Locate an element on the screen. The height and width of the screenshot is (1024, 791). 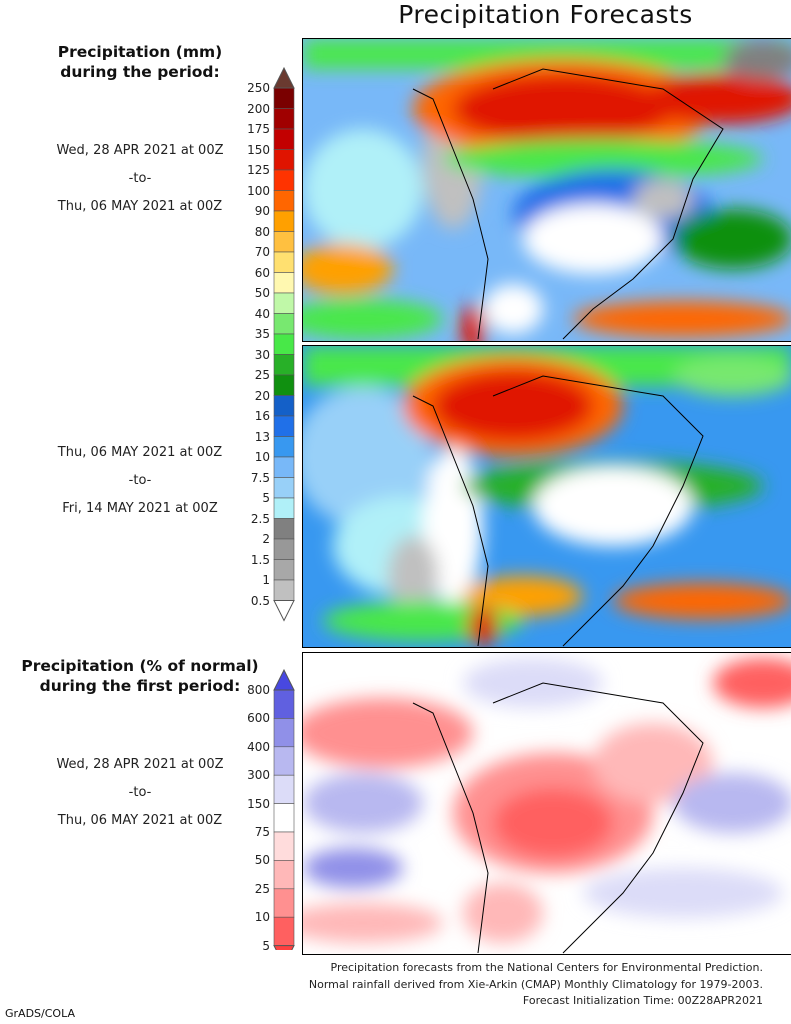
colorbar-tick-label: 400 is located at coordinates (258, 746).